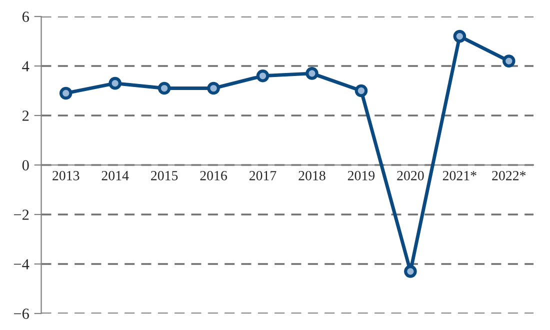  I want to click on x-tick-label: 2018, so click(312, 175).